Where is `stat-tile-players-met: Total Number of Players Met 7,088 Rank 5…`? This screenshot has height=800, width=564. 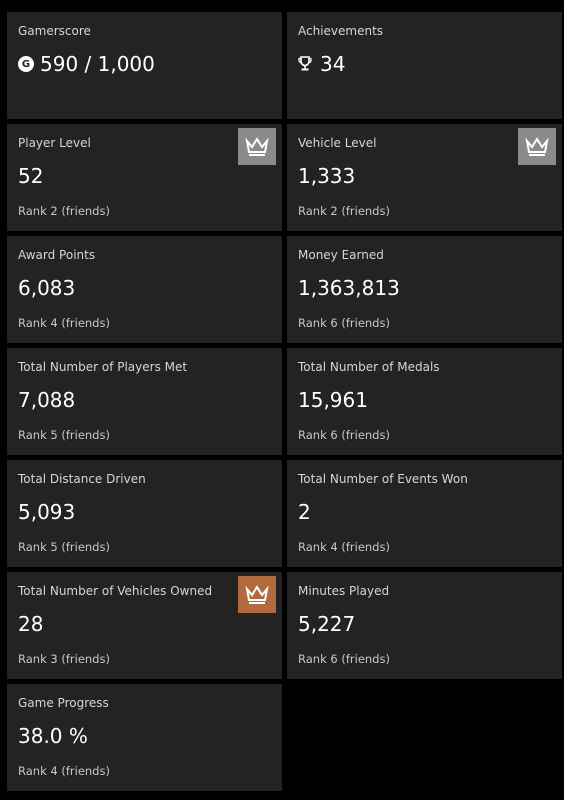
stat-tile-players-met: Total Number of Players Met 7,088 Rank 5… is located at coordinates (144, 401).